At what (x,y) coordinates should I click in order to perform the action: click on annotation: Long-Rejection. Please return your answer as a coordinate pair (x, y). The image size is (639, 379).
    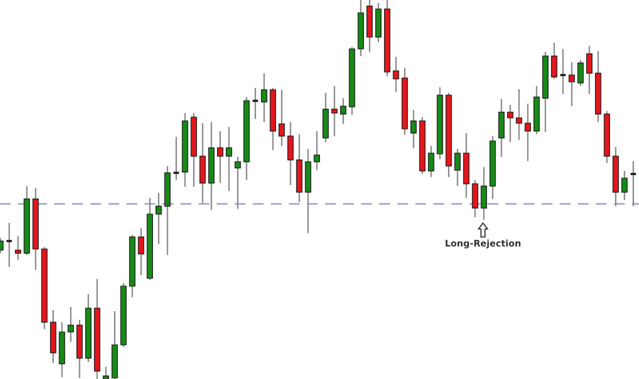
    Looking at the image, I should click on (483, 244).